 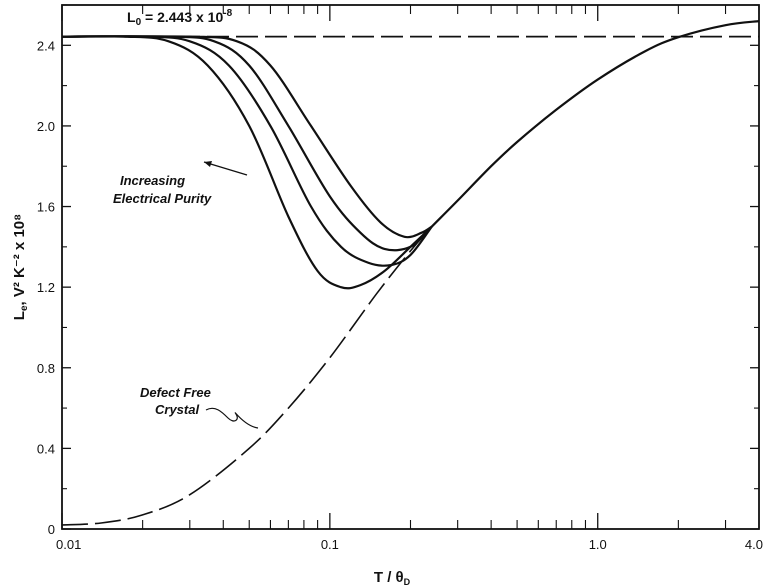 What do you see at coordinates (46, 126) in the screenshot?
I see `y-tick-label: 2.0` at bounding box center [46, 126].